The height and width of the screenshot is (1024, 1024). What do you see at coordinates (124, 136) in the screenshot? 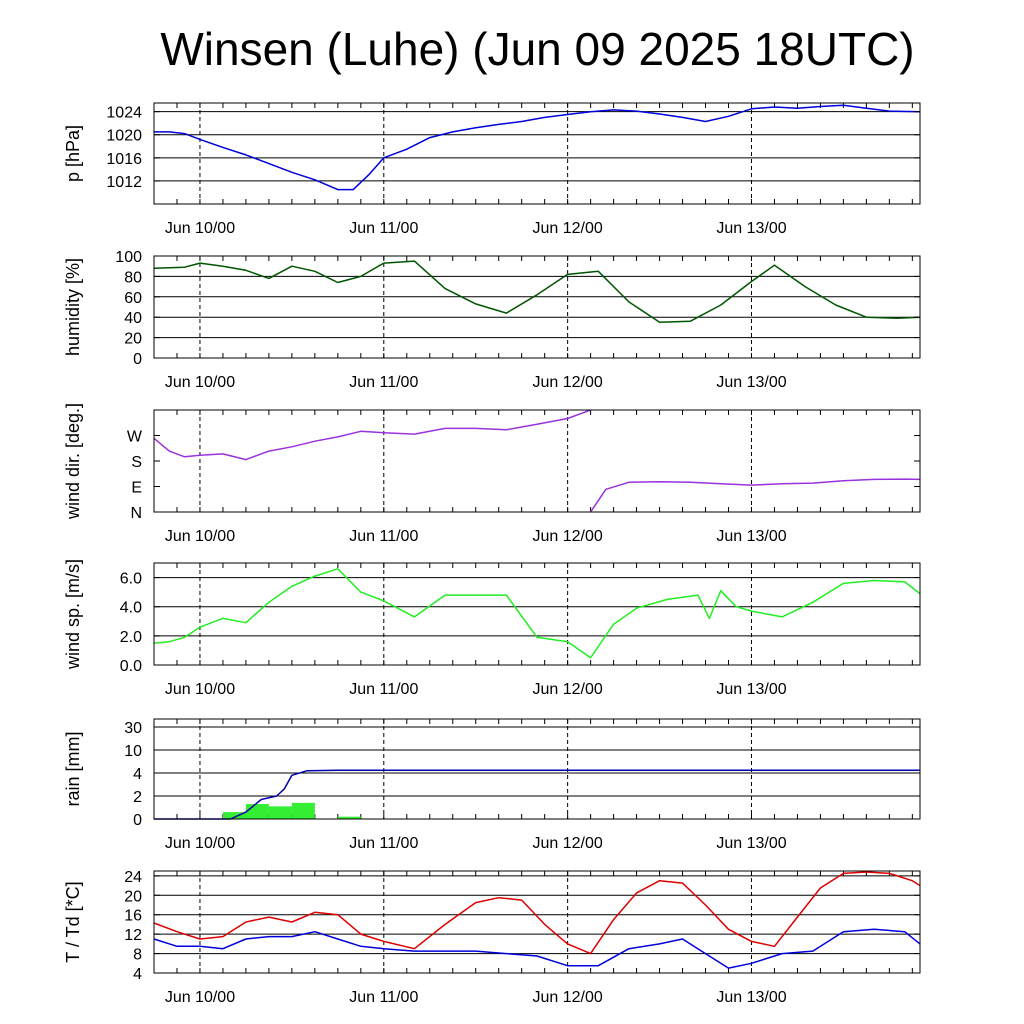
I see `y-tick-label: 1020` at bounding box center [124, 136].